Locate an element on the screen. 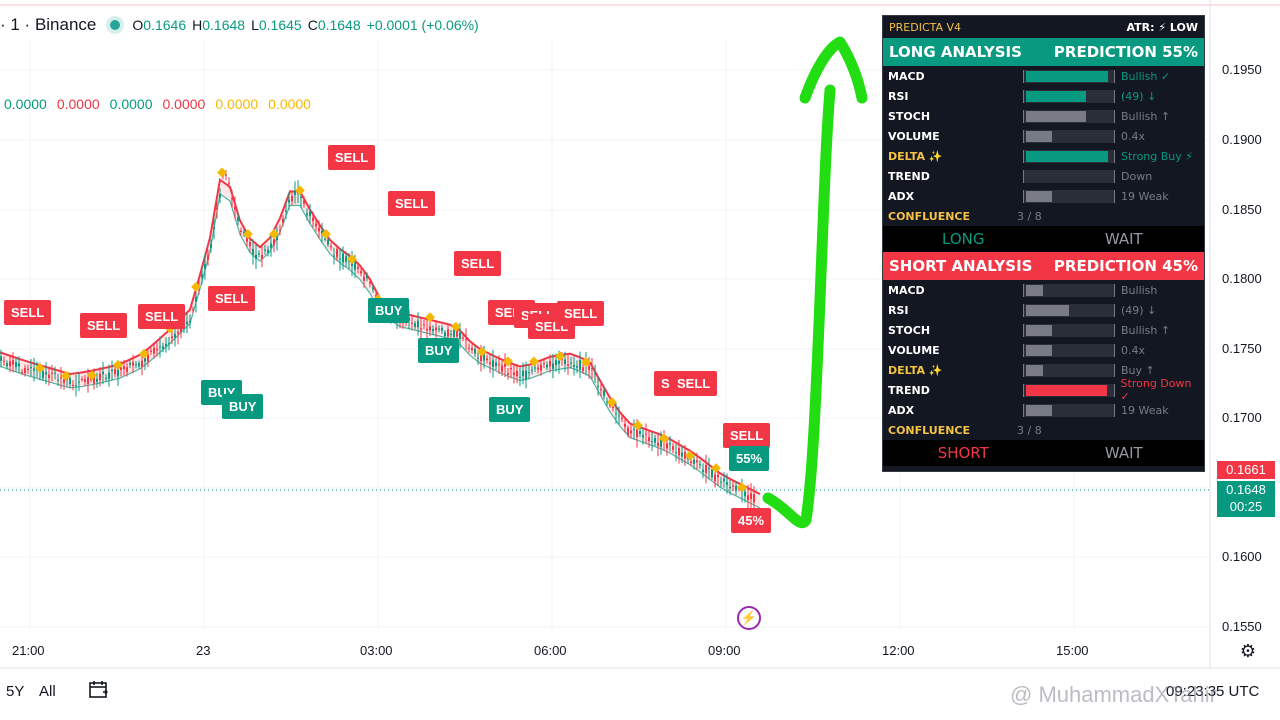  price-tick-label: 0.1900 is located at coordinates (1242, 139).